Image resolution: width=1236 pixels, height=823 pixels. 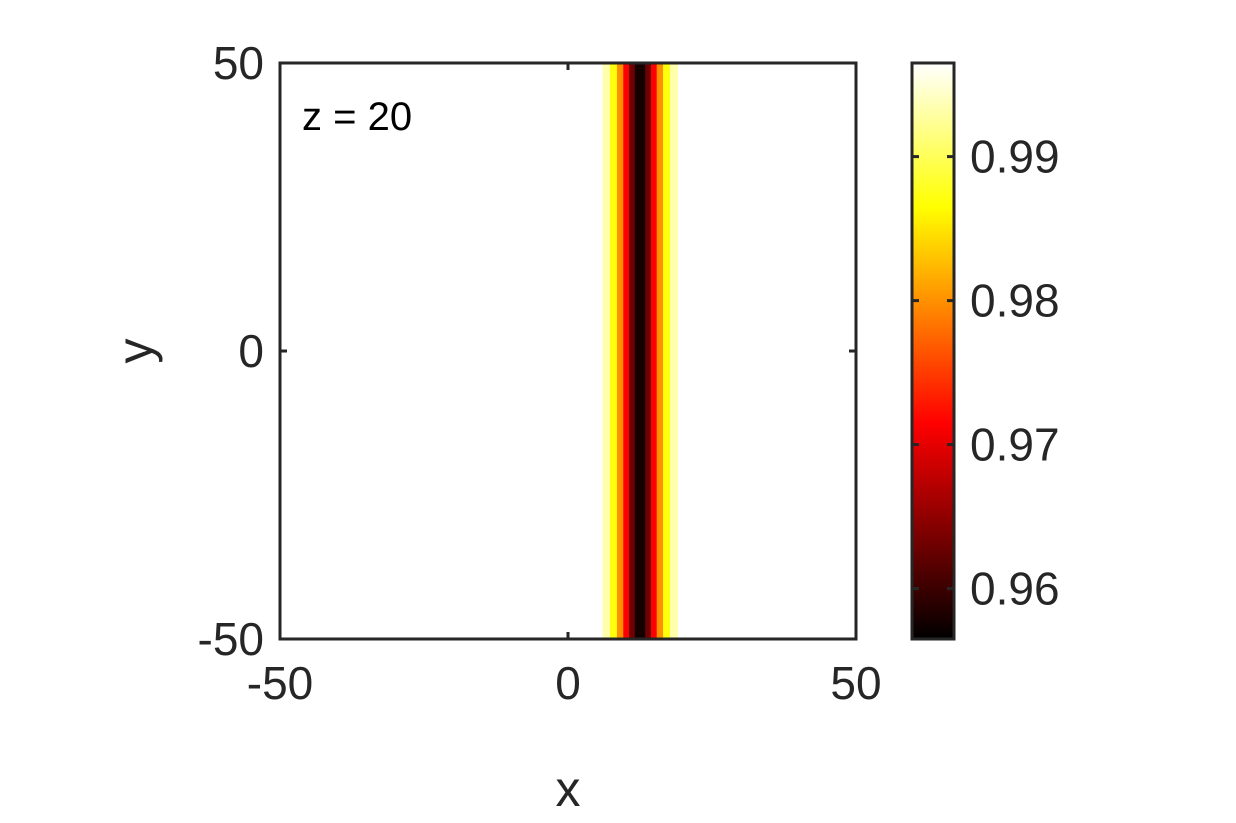 What do you see at coordinates (1015, 445) in the screenshot?
I see `colorbar-tick-label: 0.97` at bounding box center [1015, 445].